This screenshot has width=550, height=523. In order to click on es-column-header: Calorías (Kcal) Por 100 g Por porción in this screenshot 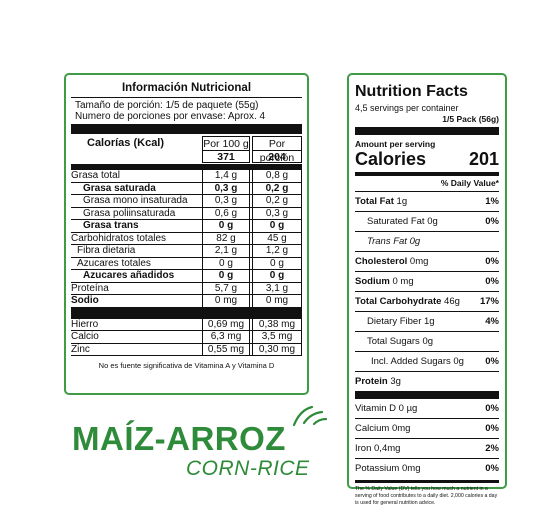, I will do `click(186, 150)`.